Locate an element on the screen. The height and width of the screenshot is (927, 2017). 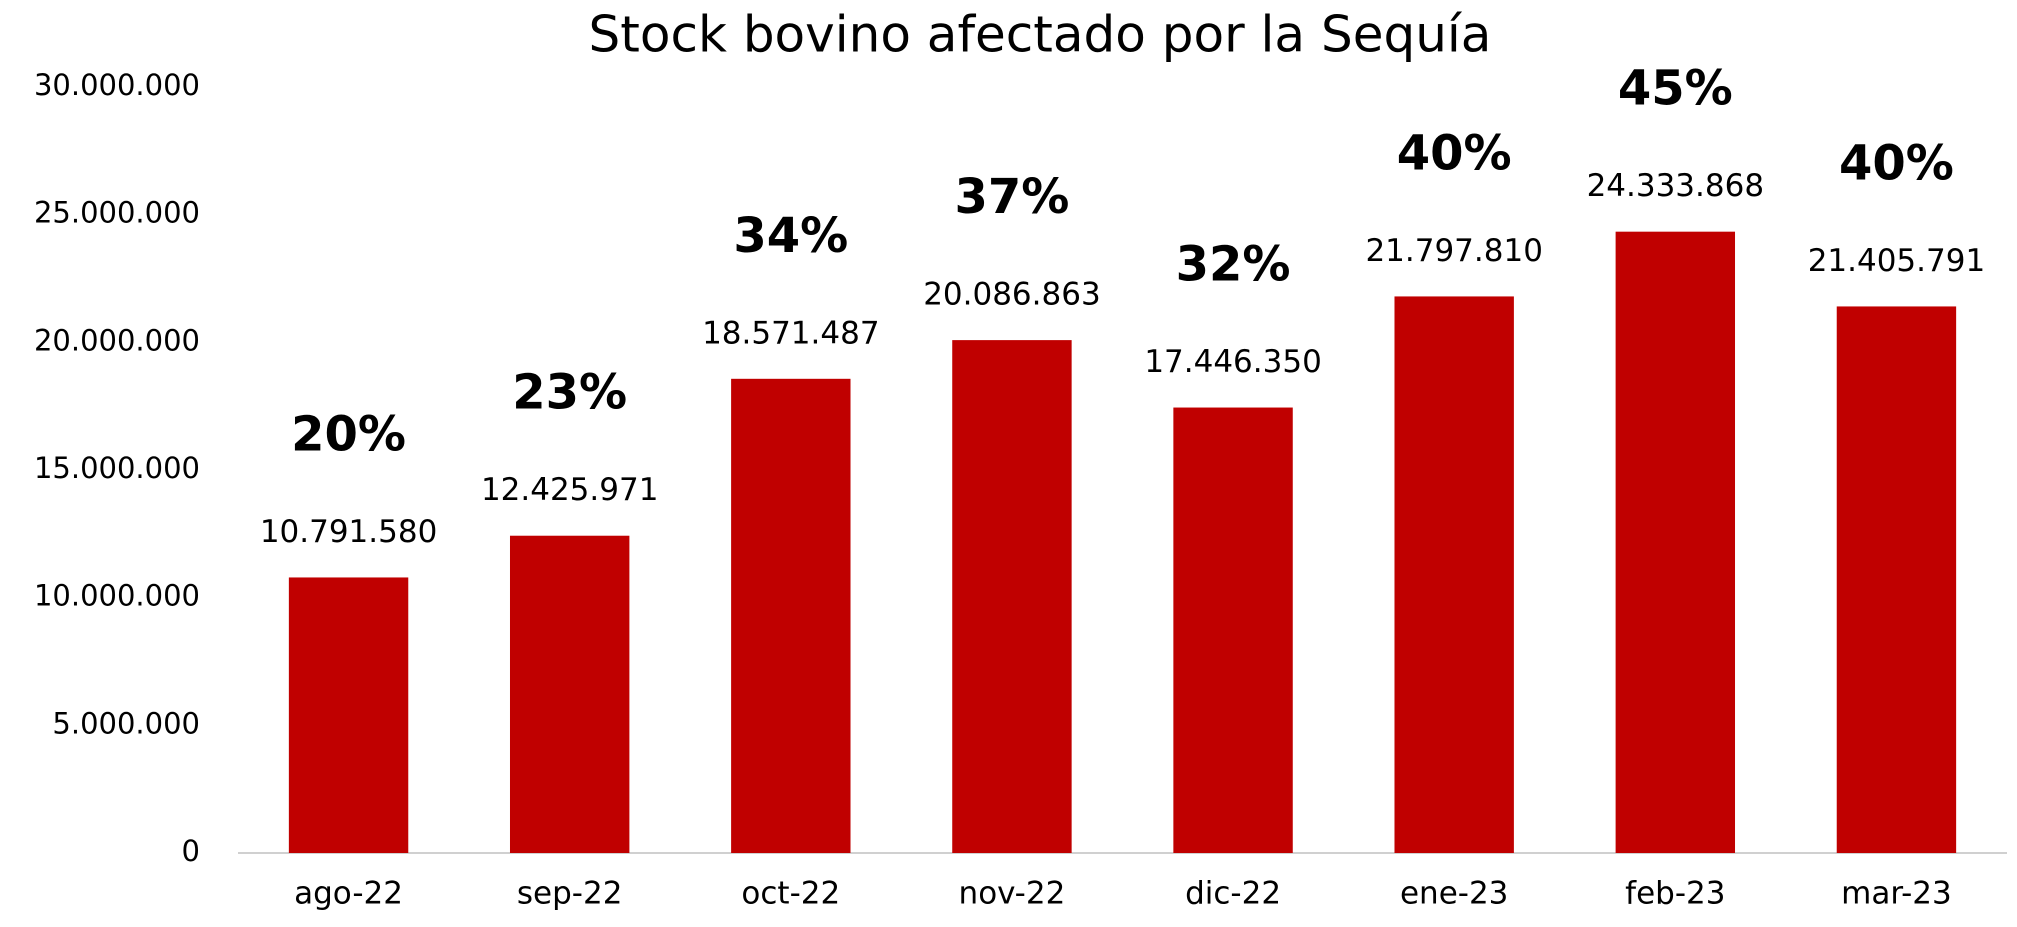
x-tick-label: sep-22 is located at coordinates (570, 894).